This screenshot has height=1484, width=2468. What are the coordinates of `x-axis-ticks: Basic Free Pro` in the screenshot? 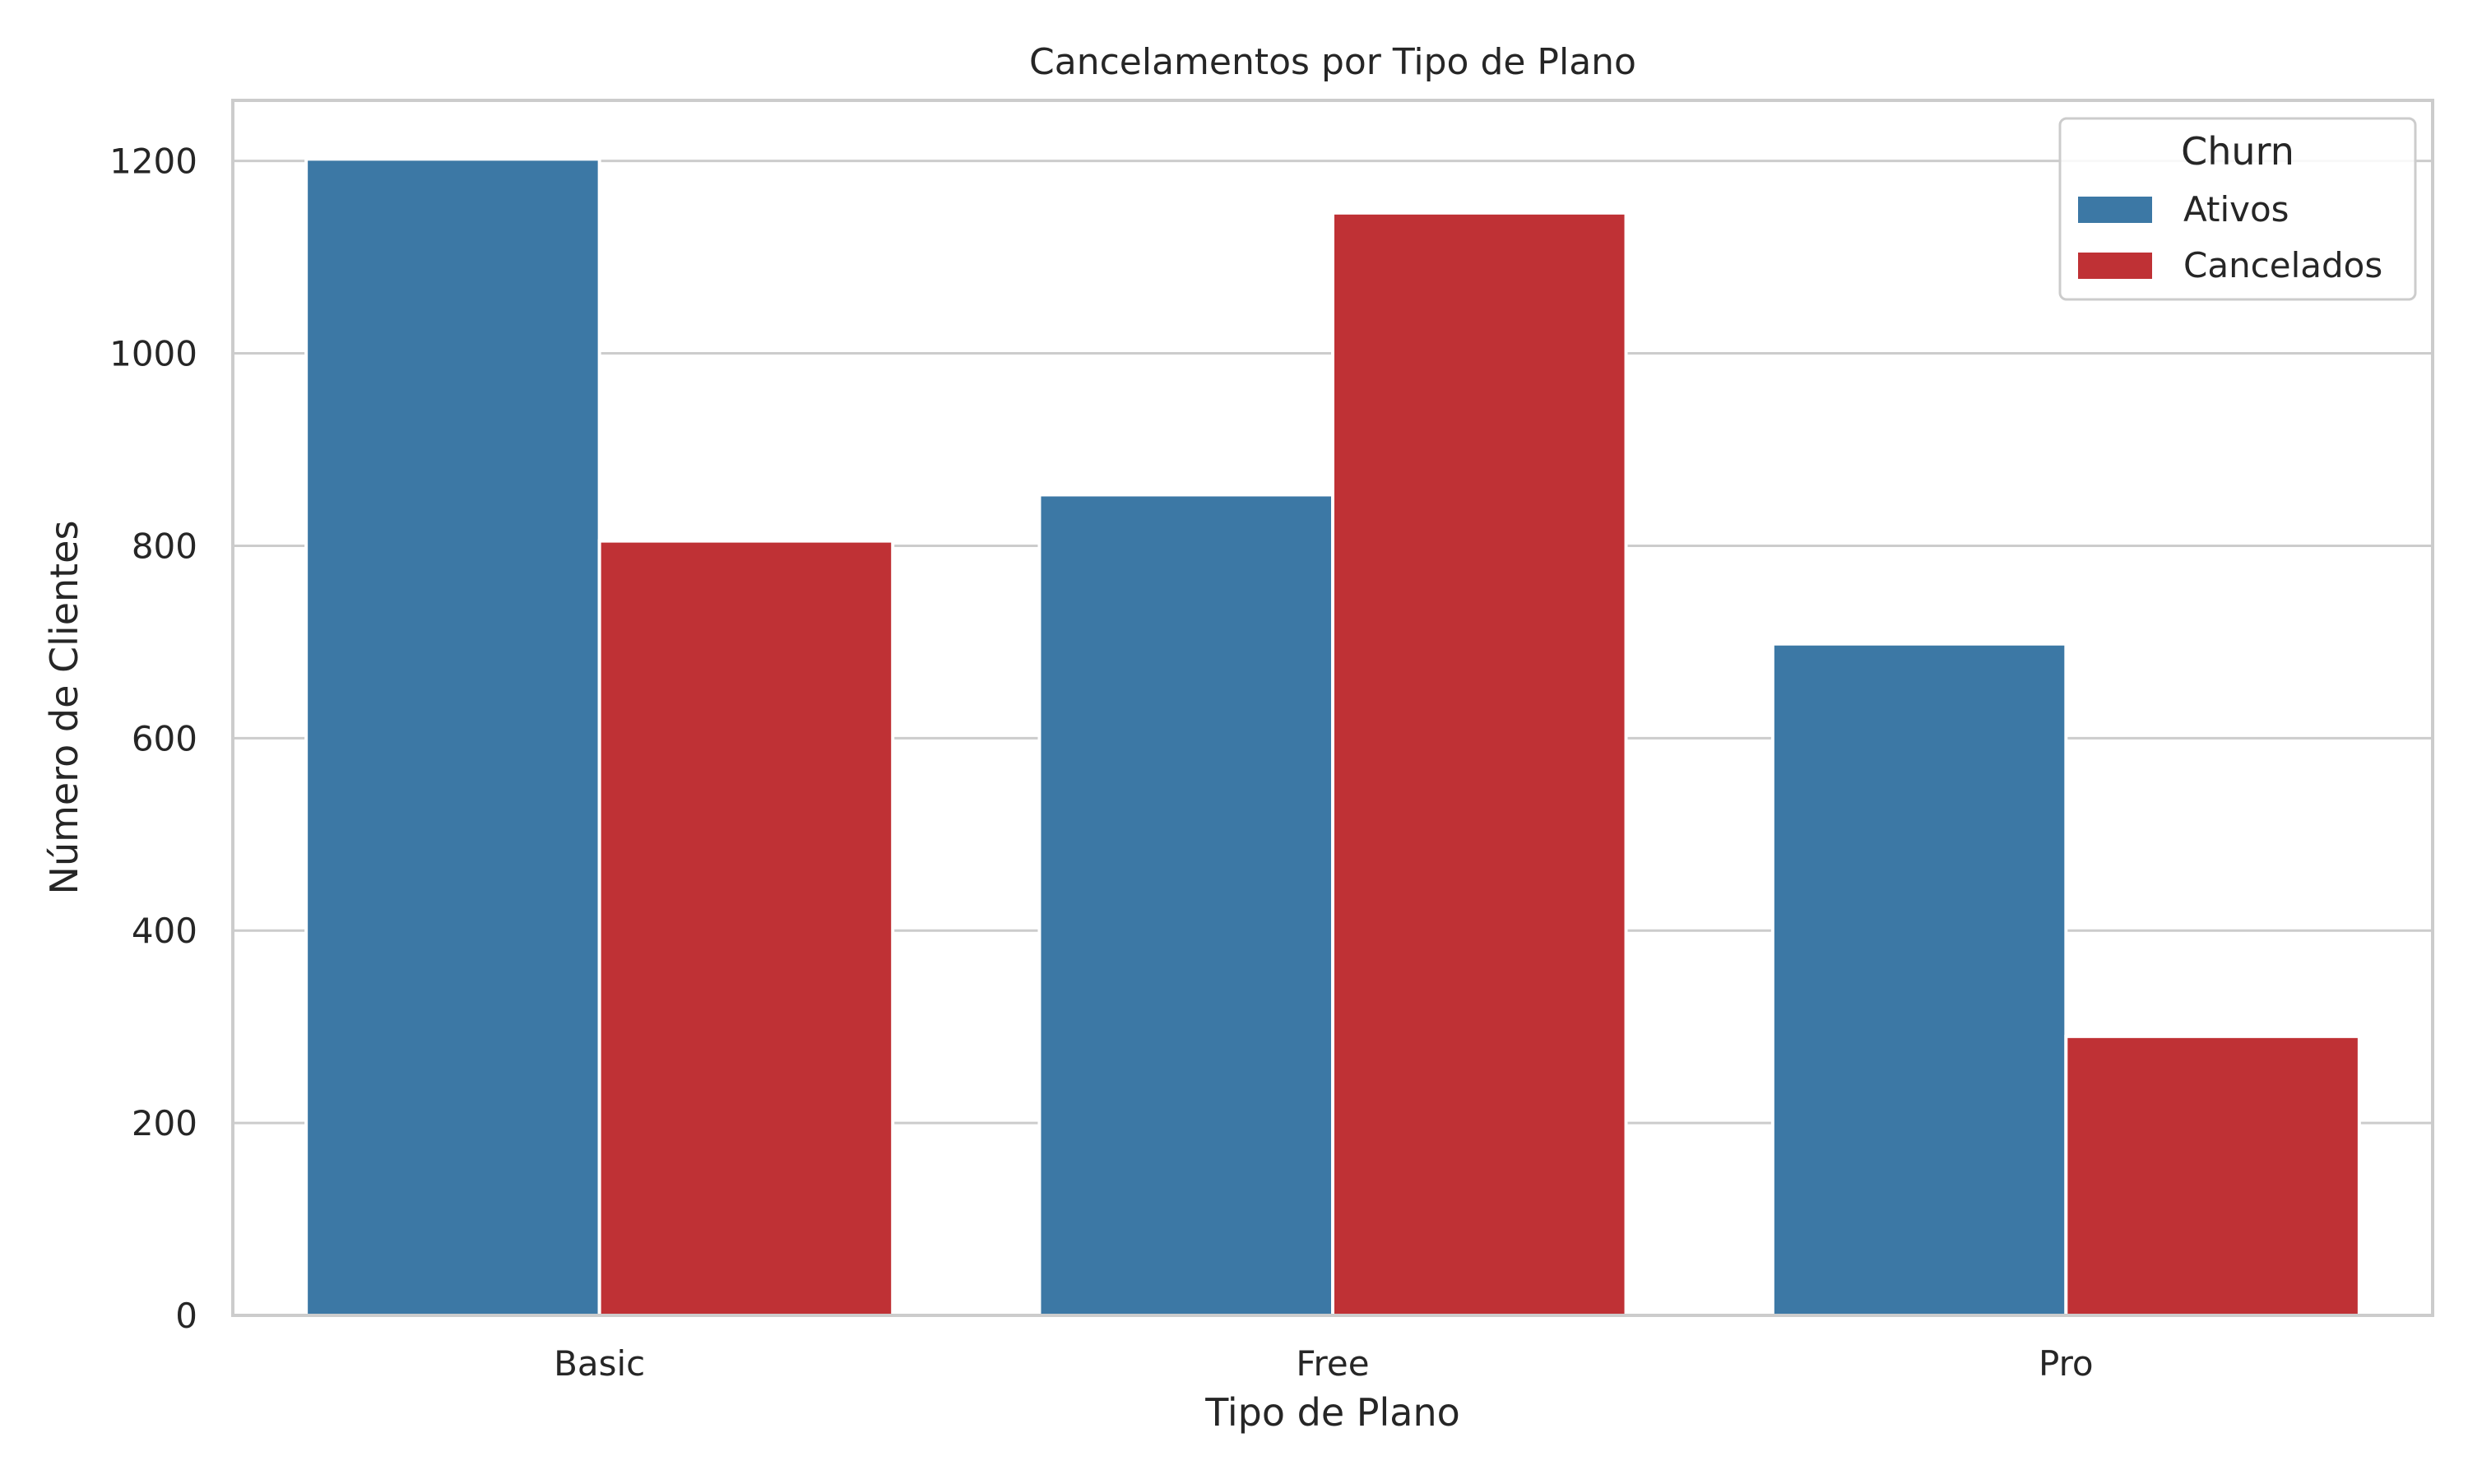 It's located at (1324, 1363).